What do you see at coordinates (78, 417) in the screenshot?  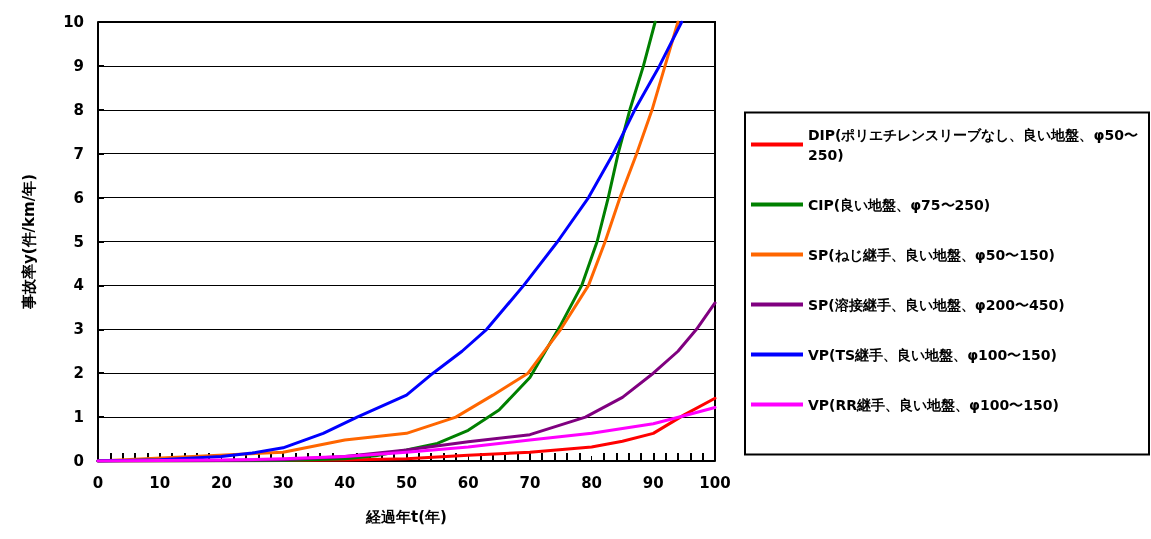 I see `y-tick-label: 1` at bounding box center [78, 417].